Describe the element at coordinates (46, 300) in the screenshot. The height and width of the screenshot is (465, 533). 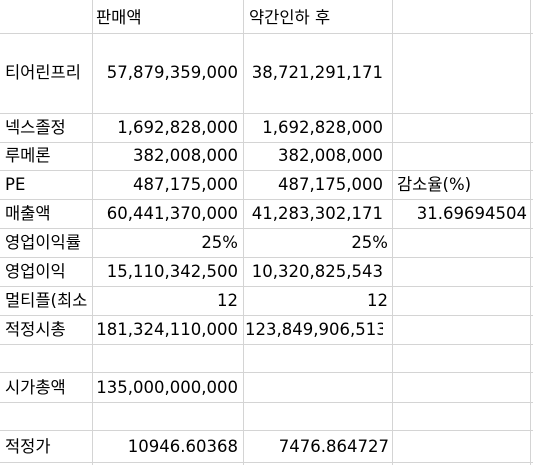
I see `row-label: 멀티플(최소` at that location.